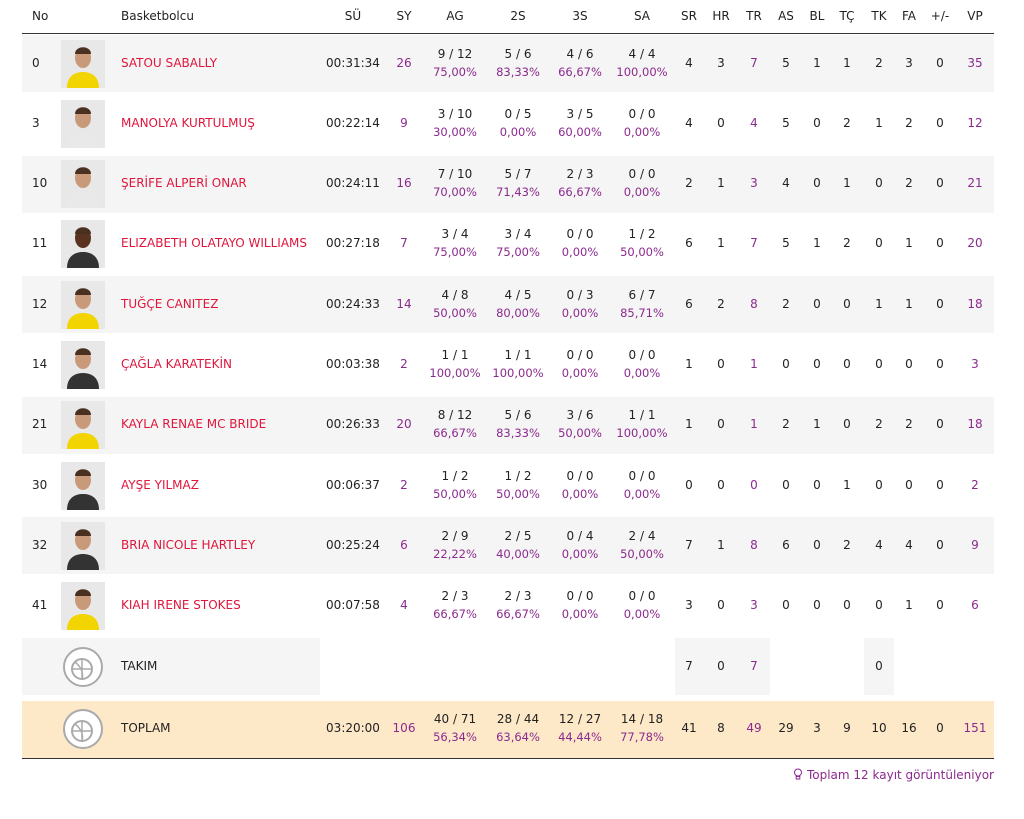  Describe the element at coordinates (36, 62) in the screenshot. I see `player-number: 0` at that location.